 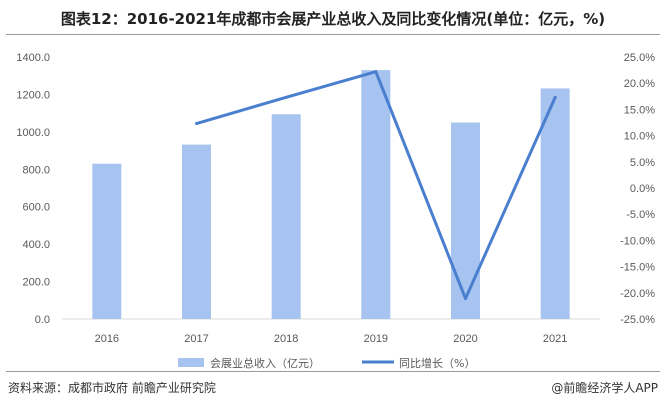 I want to click on y-left-tick-label: 400.0, so click(x=36, y=245).